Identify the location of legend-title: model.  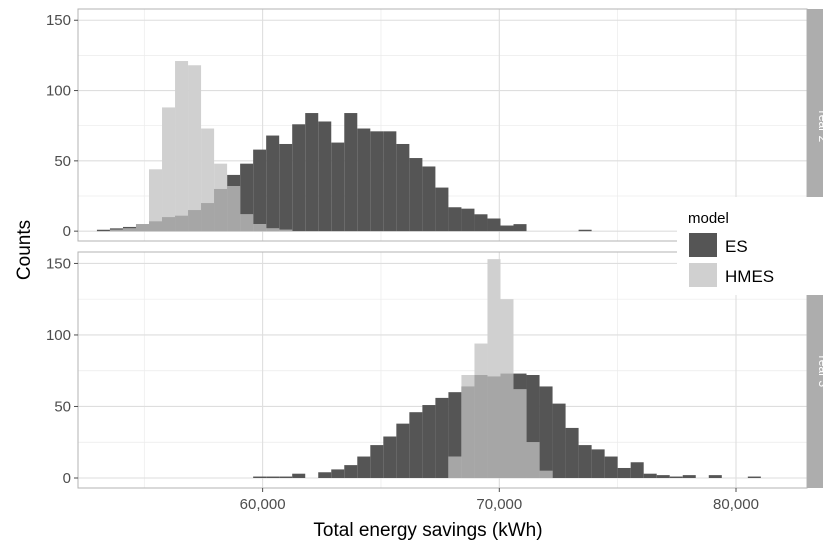
(708, 218).